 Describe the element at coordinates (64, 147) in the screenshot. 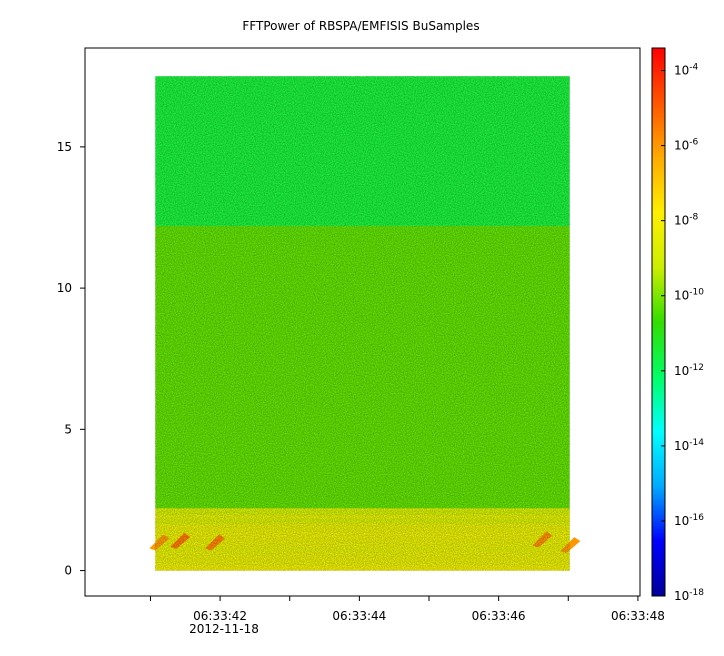

I see `y-tick-label: 15` at that location.